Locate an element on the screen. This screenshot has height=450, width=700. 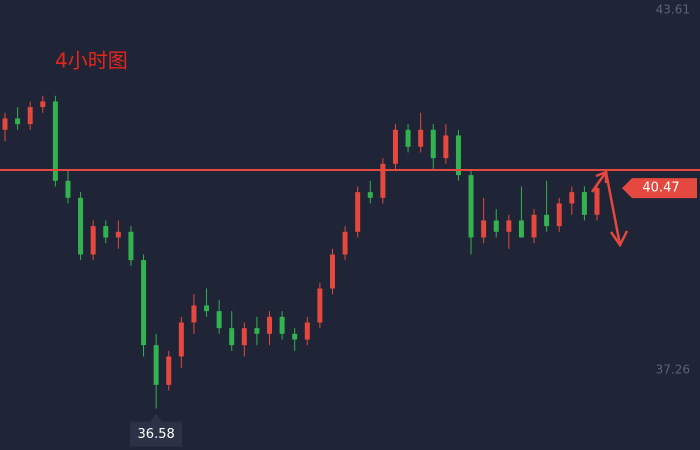
chart-title: 4小时图 is located at coordinates (91, 61).